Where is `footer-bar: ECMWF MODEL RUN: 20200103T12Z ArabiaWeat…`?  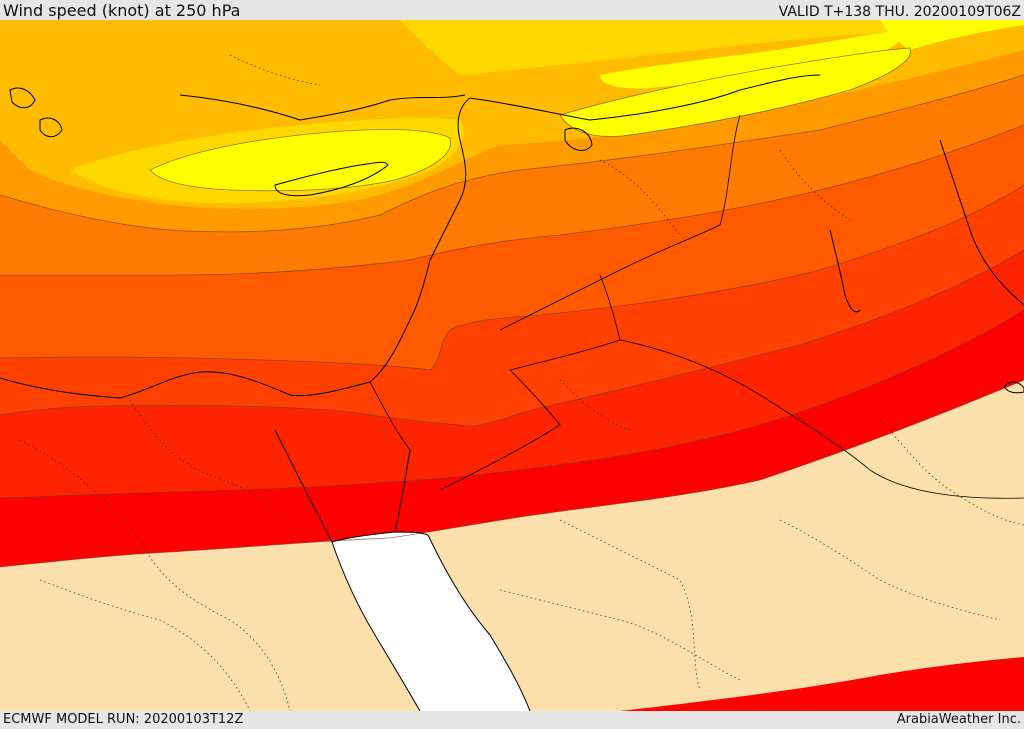
footer-bar: ECMWF MODEL RUN: 20200103T12Z ArabiaWeat… is located at coordinates (512, 720).